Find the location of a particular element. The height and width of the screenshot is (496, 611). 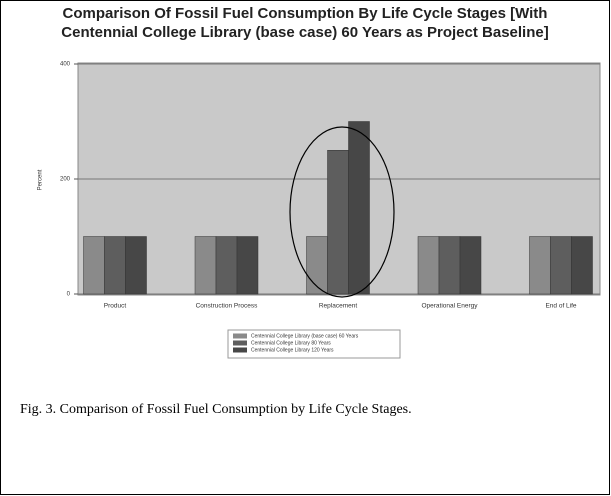

legend-label: Centennial College Library 80 Years is located at coordinates (291, 343).